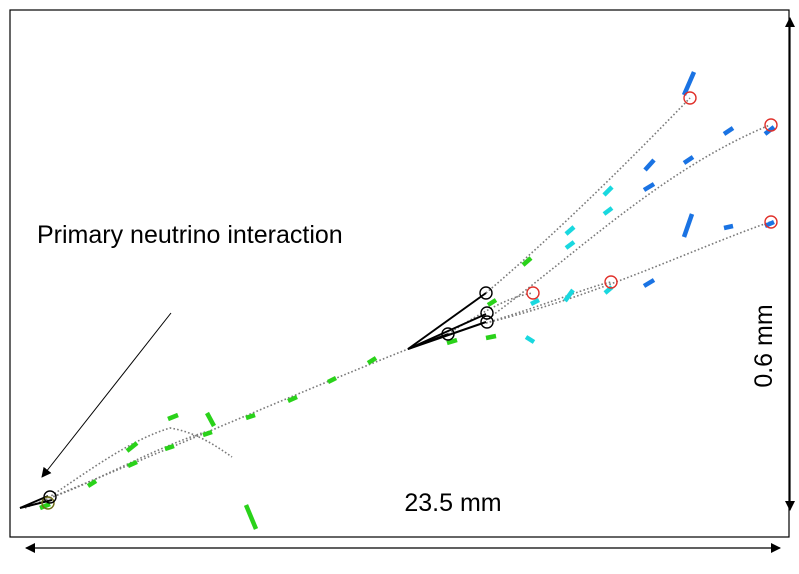 The height and width of the screenshot is (574, 799). I want to click on track-primary-kink-b, so click(127, 465).